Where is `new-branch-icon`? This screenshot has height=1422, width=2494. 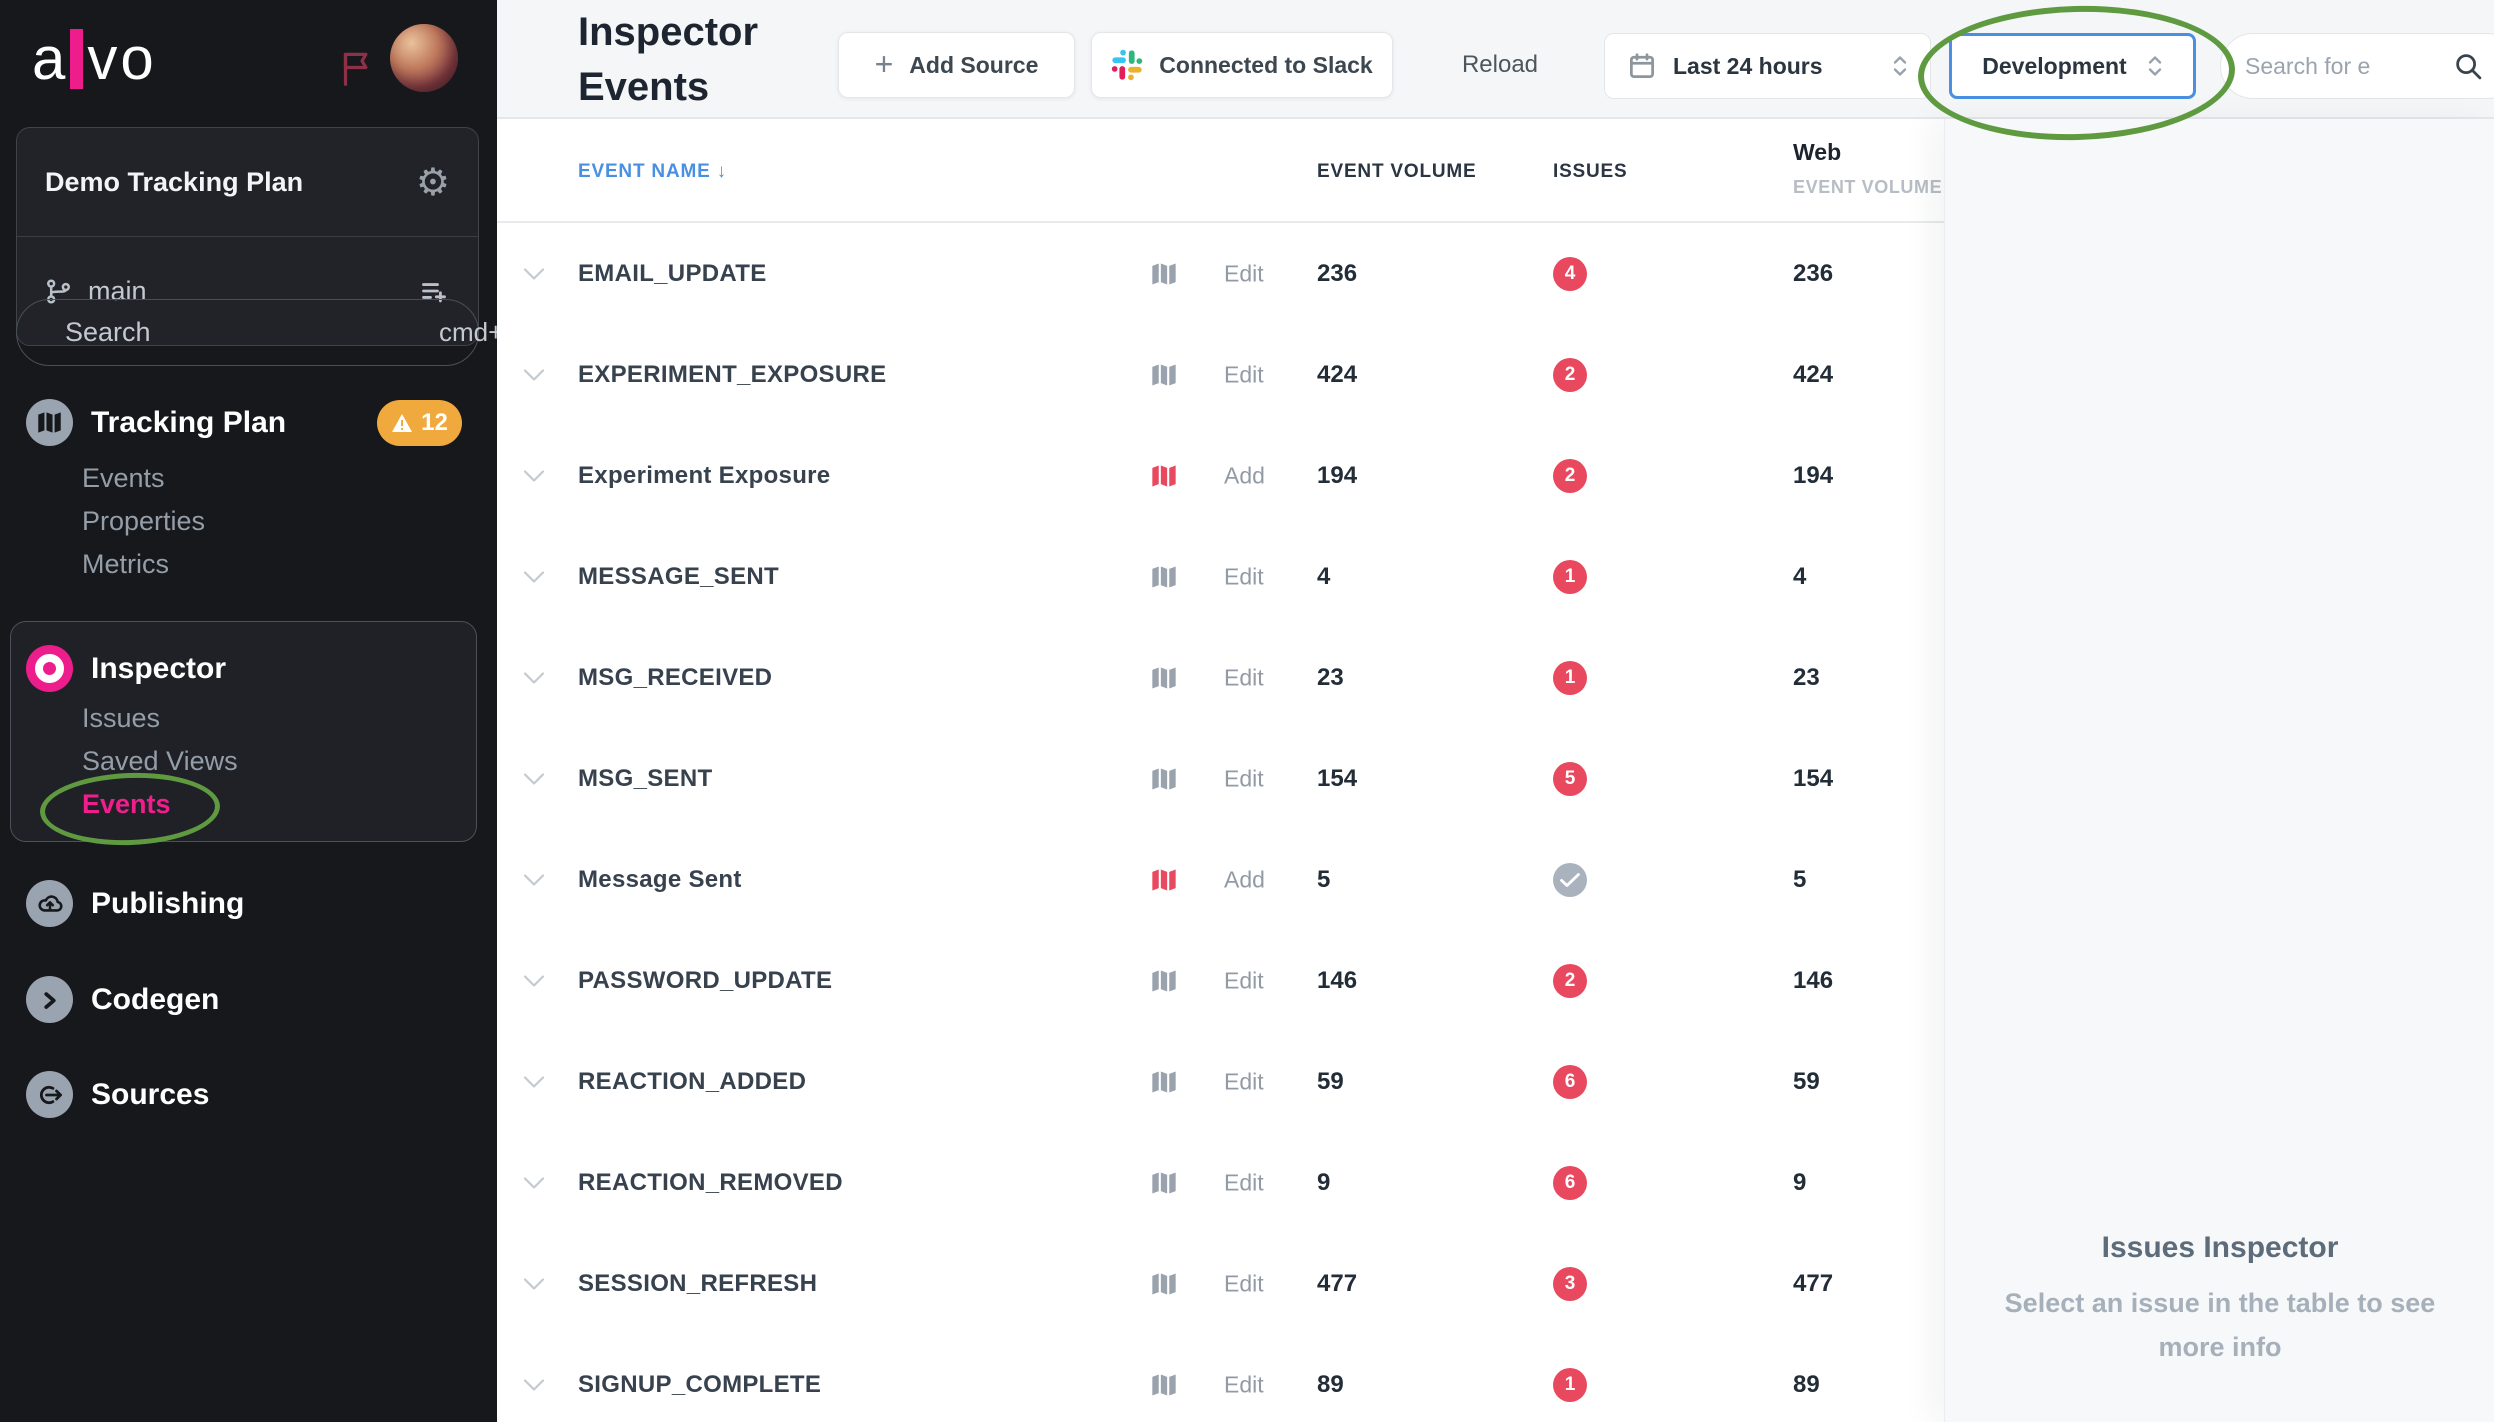 new-branch-icon is located at coordinates (434, 291).